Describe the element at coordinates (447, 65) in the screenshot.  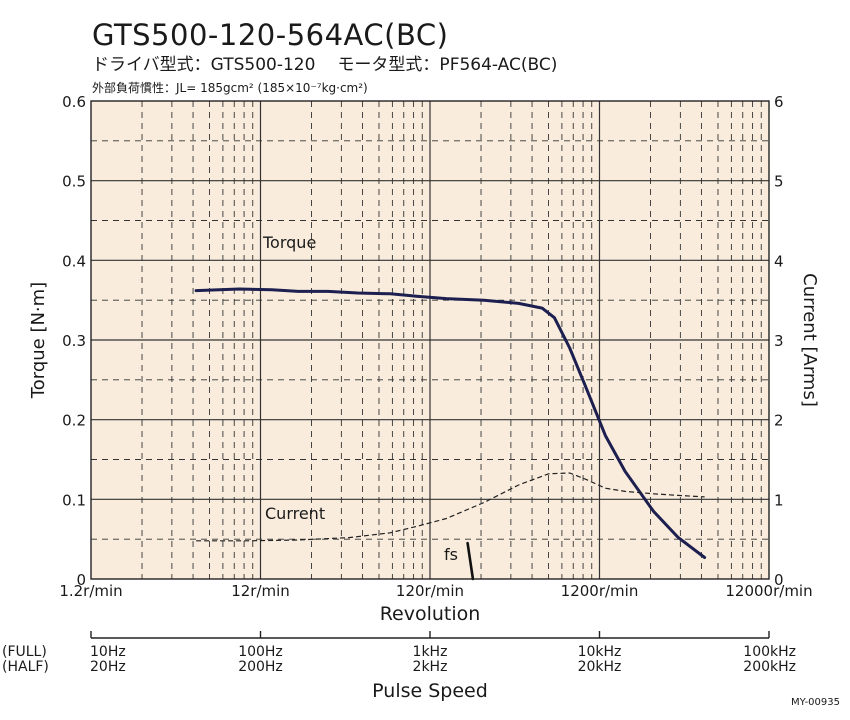
I see `motor-model: モータ型式：PF564-AC(BC)` at that location.